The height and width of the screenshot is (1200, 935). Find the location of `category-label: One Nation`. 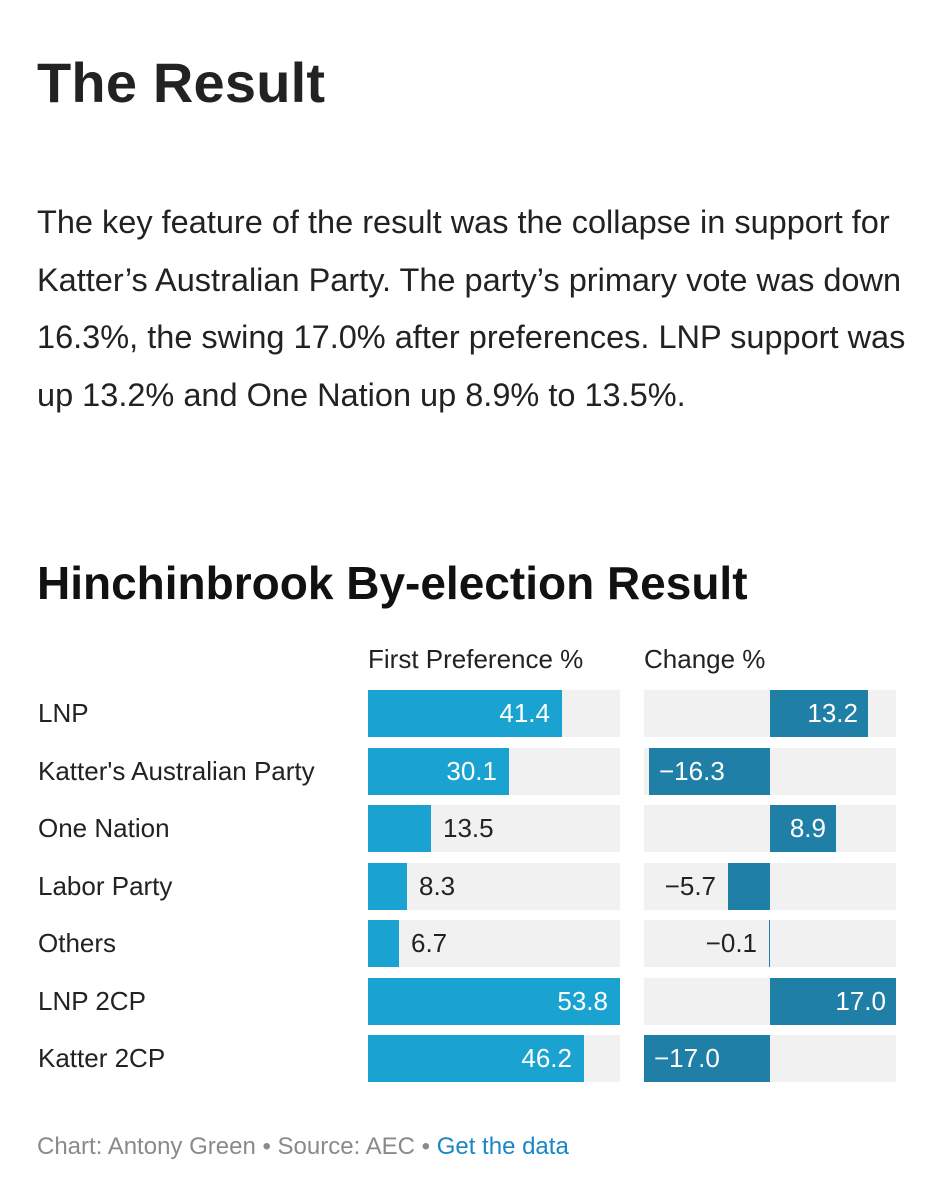

category-label: One Nation is located at coordinates (104, 828).